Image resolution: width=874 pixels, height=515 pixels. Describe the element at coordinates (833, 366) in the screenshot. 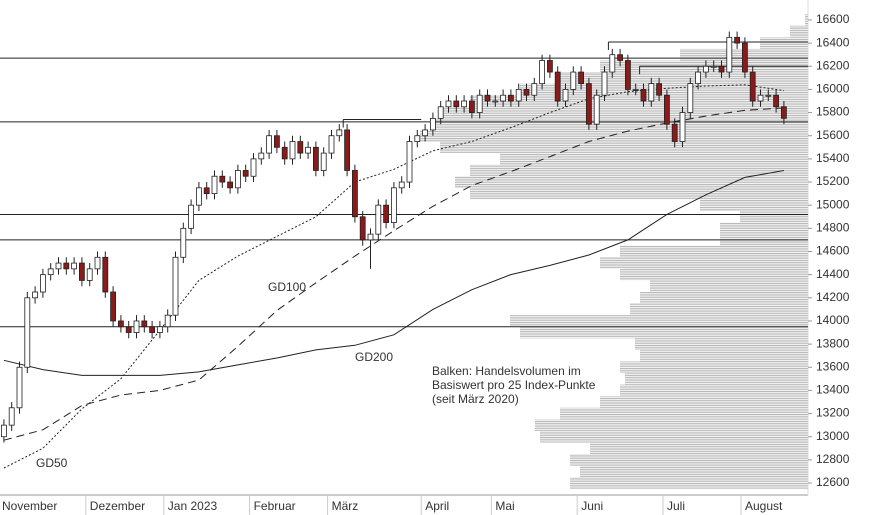

I see `y-tick-label: 13600` at that location.